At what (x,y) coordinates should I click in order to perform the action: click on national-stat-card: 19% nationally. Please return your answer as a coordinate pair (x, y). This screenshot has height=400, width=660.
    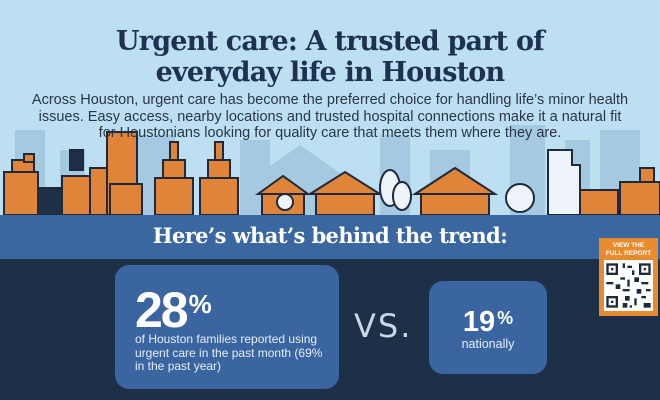
    Looking at the image, I should click on (488, 327).